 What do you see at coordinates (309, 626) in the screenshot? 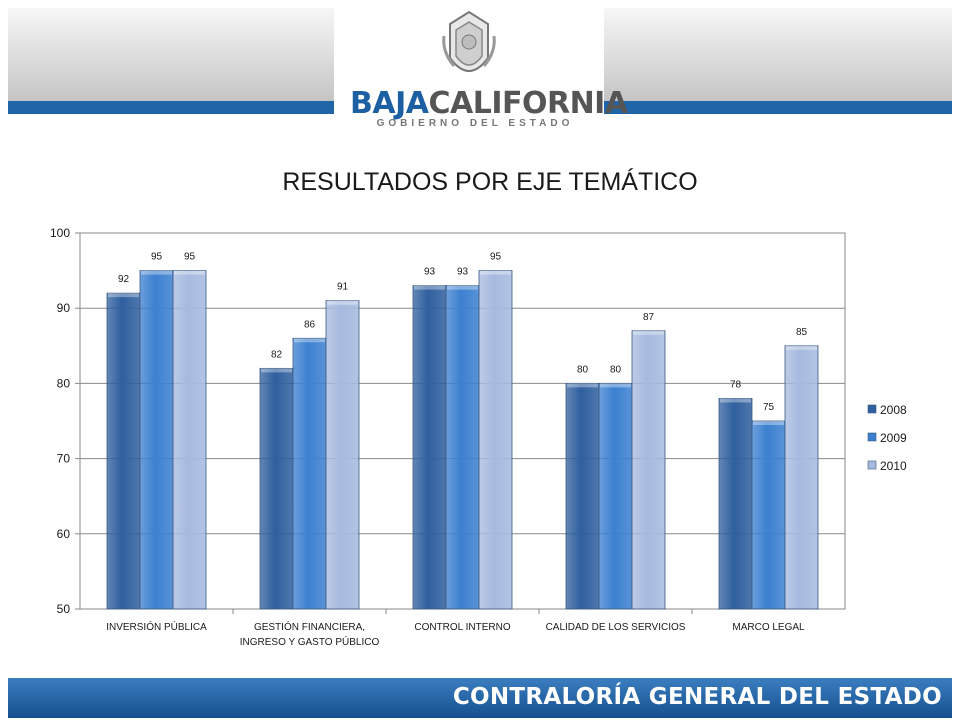
I see `x-tick-label: GESTIÓN FINANCIERA,` at bounding box center [309, 626].